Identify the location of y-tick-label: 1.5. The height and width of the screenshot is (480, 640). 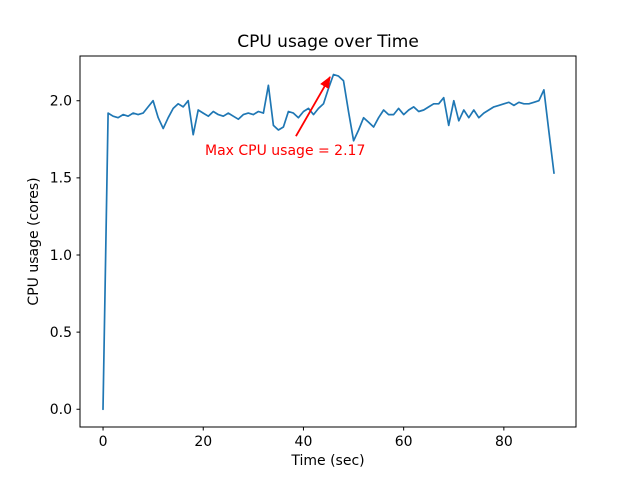
(61, 179).